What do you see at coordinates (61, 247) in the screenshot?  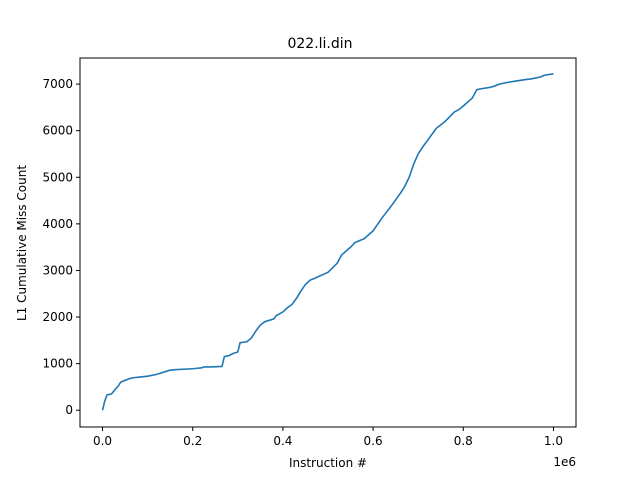 I see `y-axis: 0 1000 2000 3000 4000 5000 6000 7000` at bounding box center [61, 247].